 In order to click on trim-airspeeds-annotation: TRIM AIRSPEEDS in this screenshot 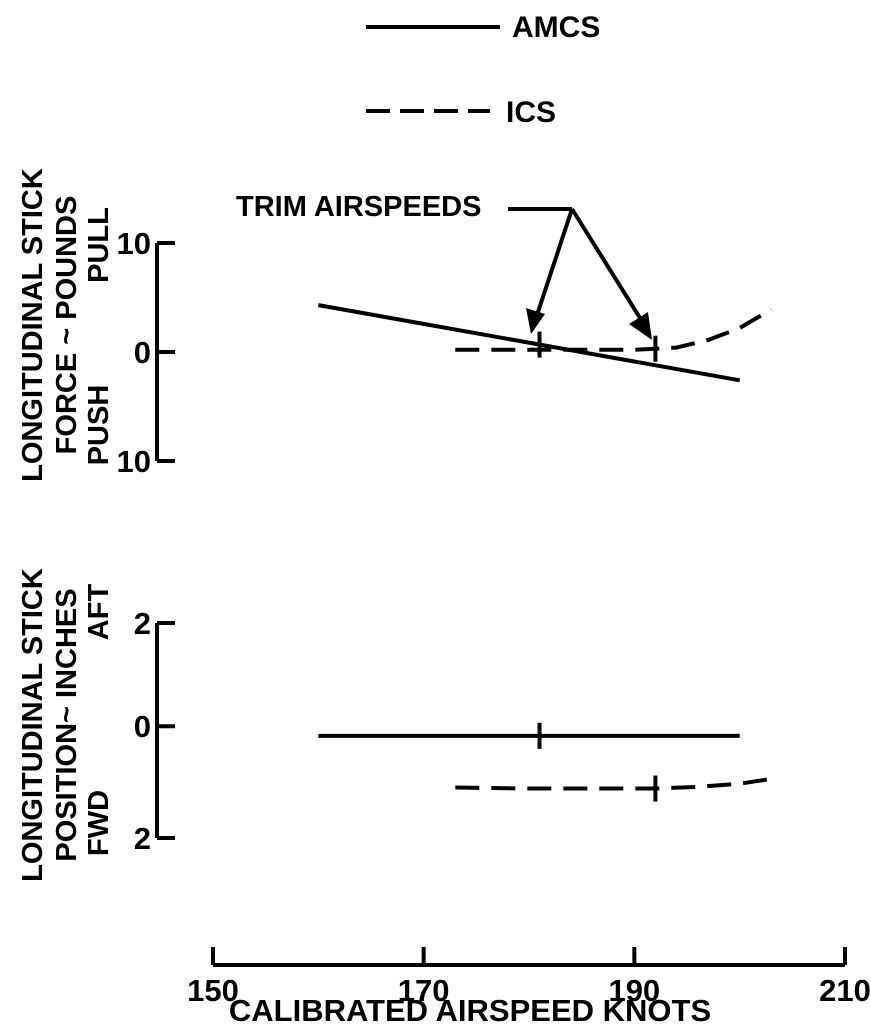, I will do `click(358, 207)`.